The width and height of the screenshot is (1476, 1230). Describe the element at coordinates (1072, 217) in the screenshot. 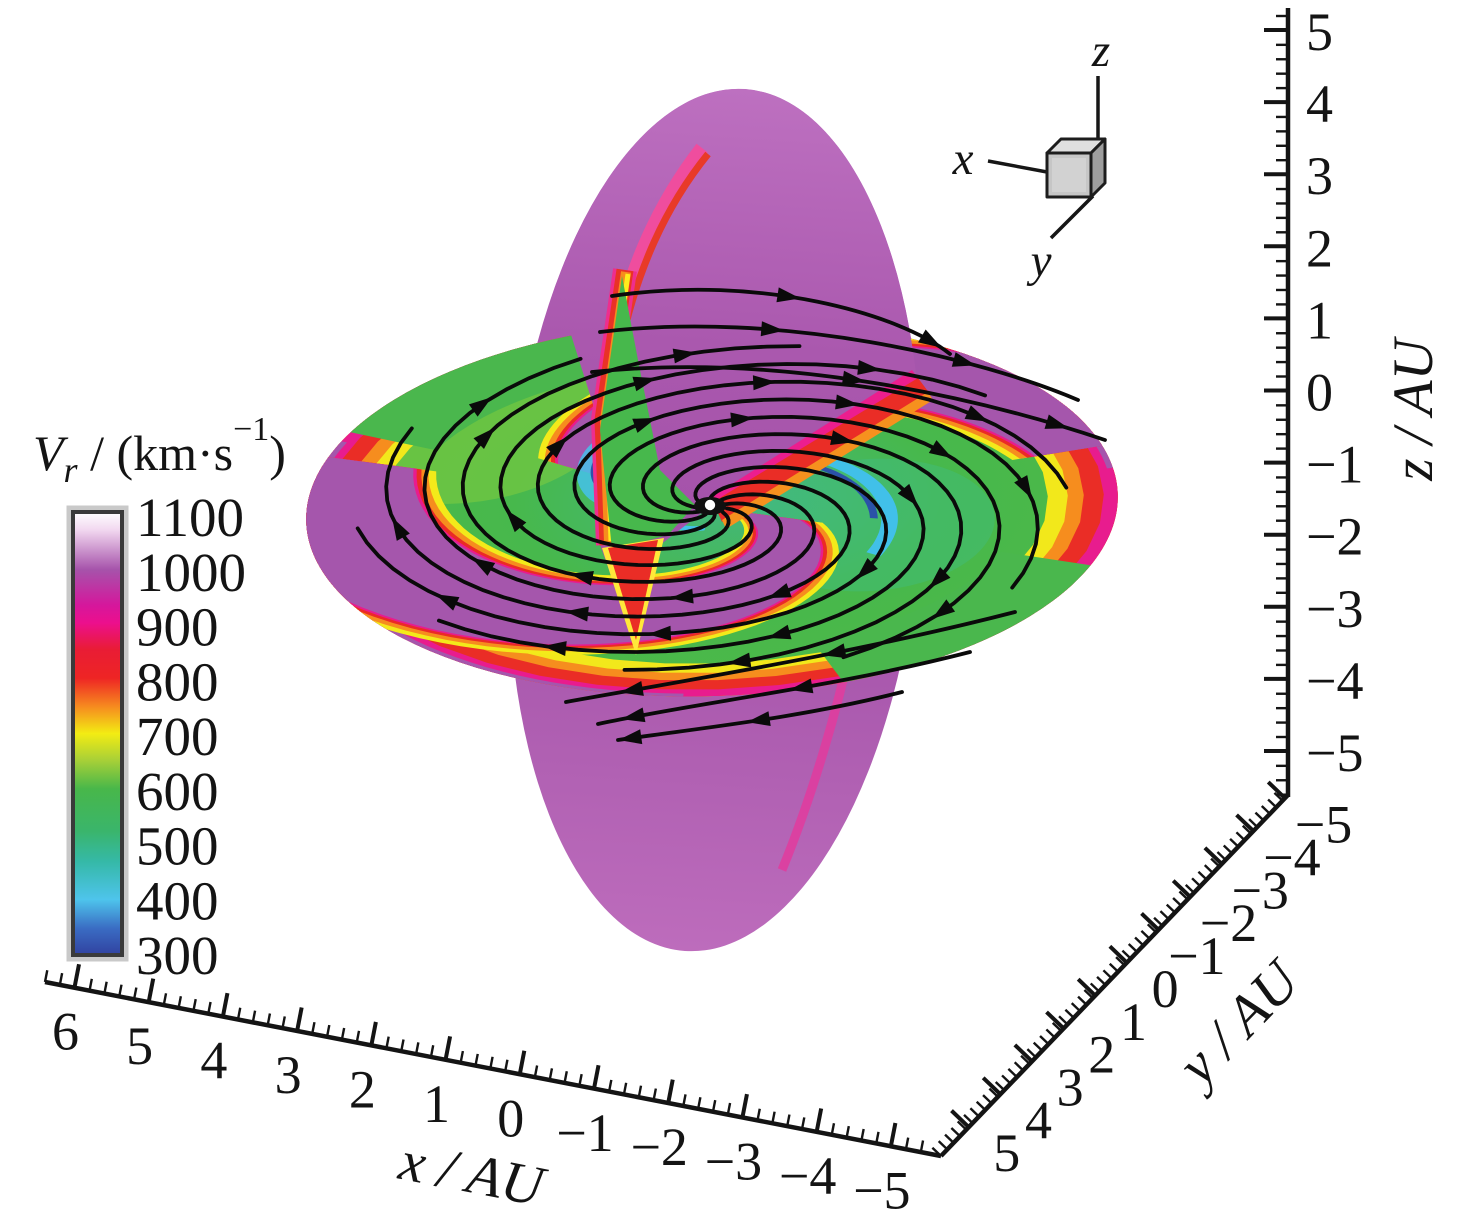

I see `cube-y-line` at that location.